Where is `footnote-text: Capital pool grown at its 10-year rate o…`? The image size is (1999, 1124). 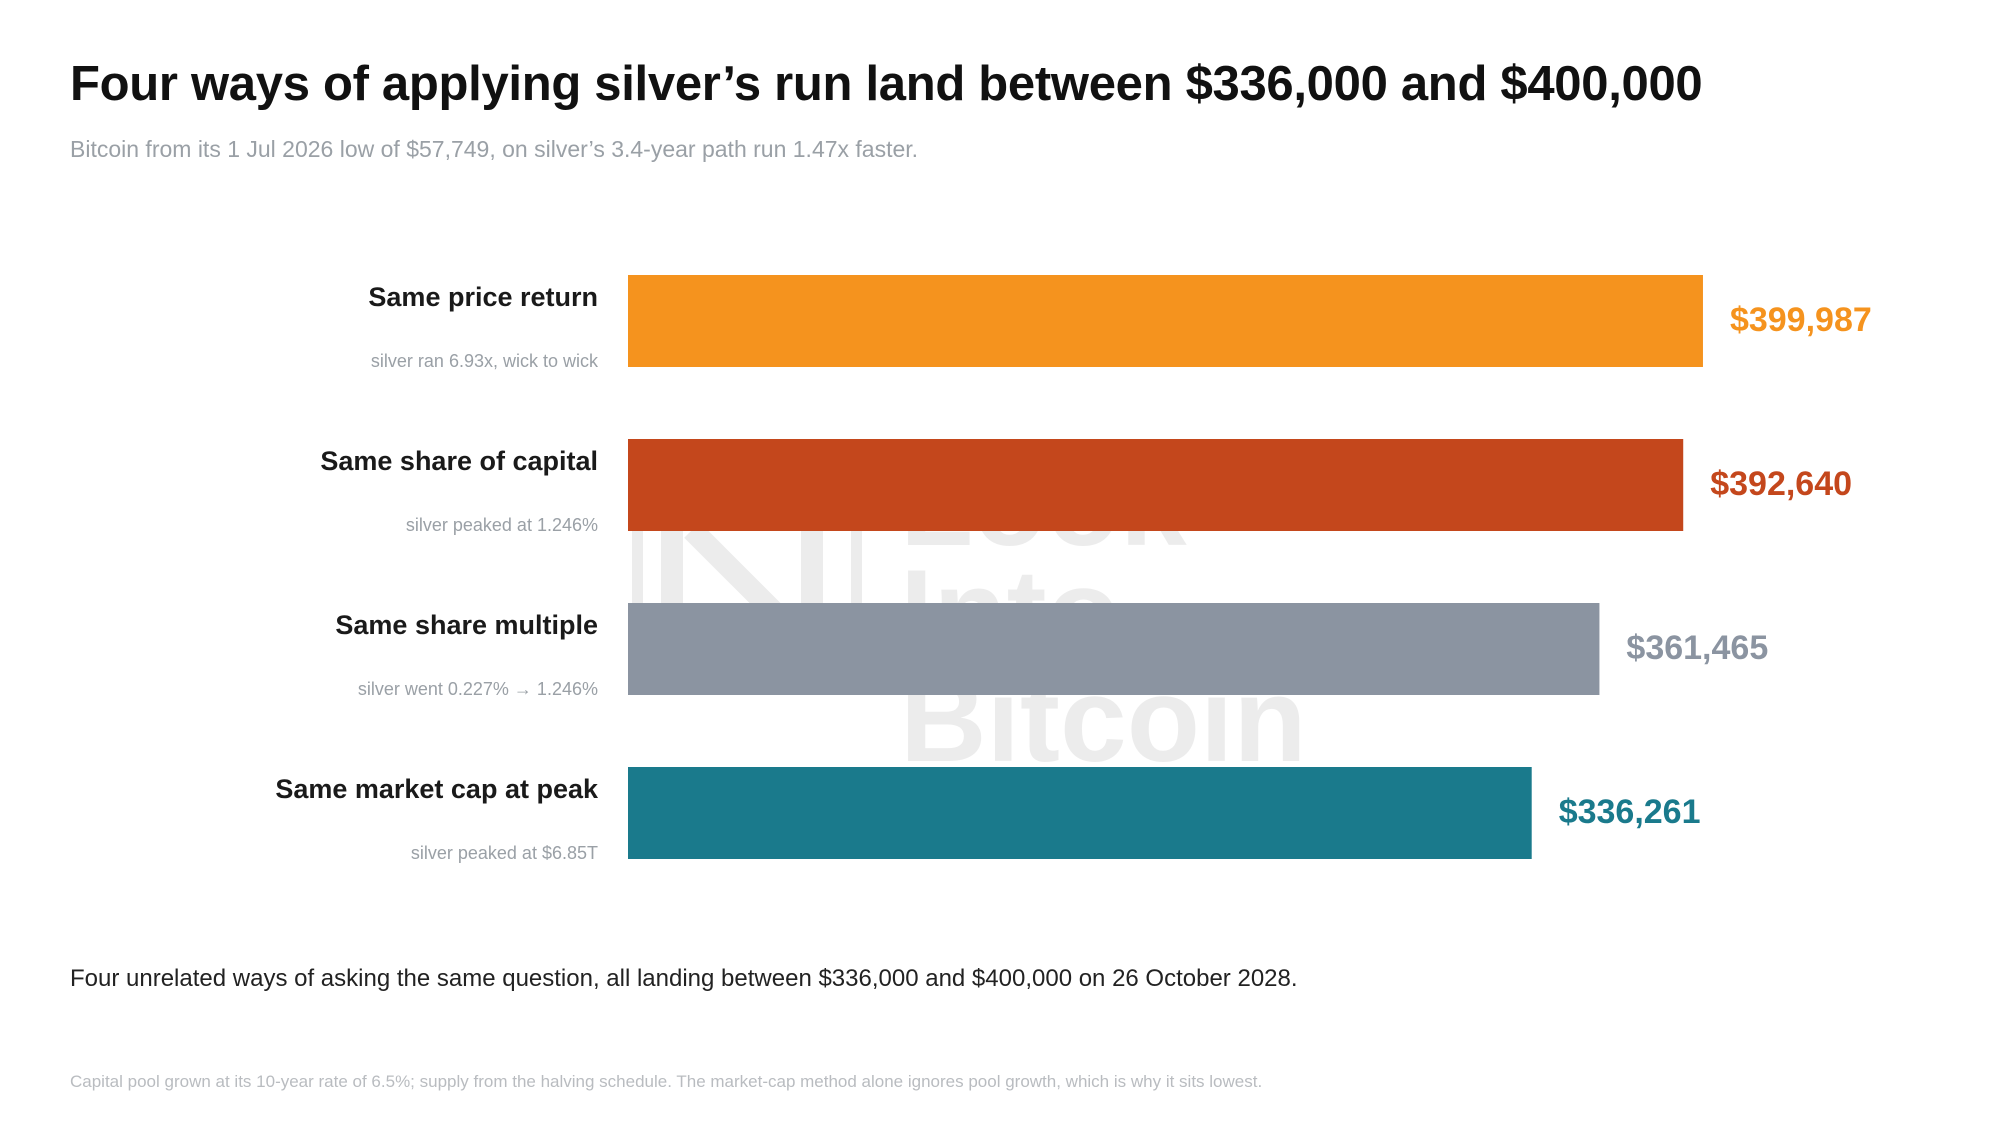
footnote-text: Capital pool grown at its 10-year rate o… is located at coordinates (666, 1081).